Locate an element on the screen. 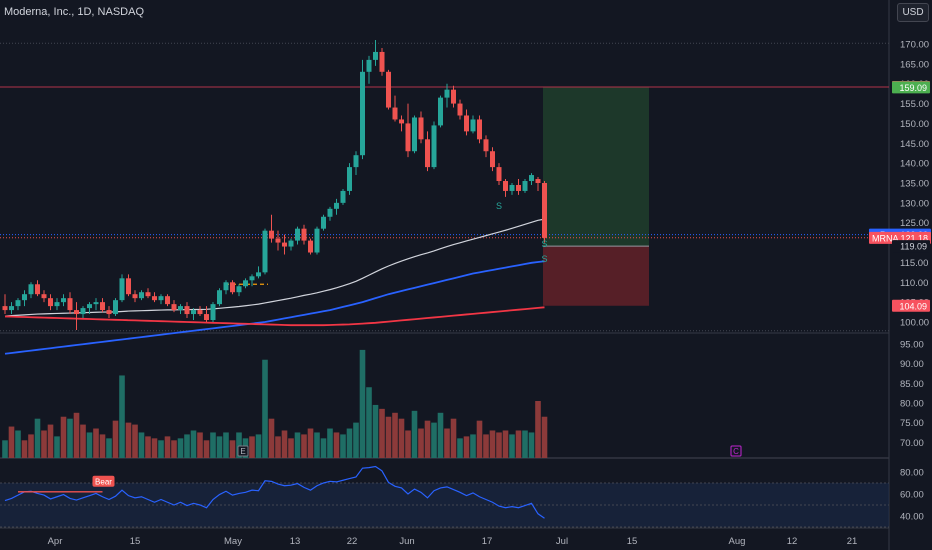 Image resolution: width=932 pixels, height=550 pixels. price-label-bg is located at coordinates (911, 305).